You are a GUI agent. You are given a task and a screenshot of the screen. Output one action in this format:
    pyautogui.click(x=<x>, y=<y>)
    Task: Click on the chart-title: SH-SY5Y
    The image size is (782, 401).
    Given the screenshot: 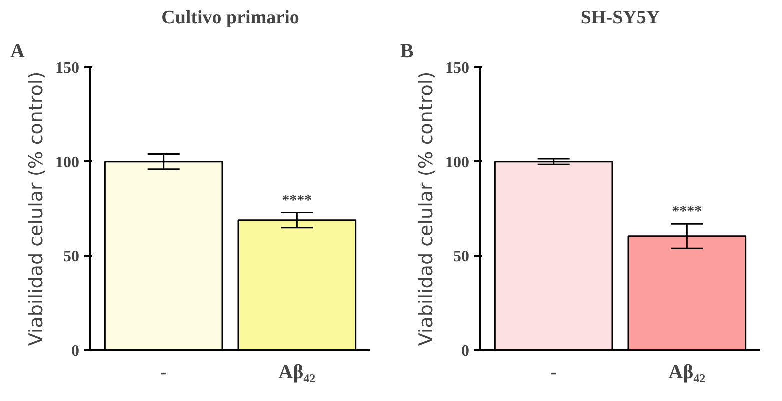 What is the action you would take?
    pyautogui.click(x=620, y=18)
    